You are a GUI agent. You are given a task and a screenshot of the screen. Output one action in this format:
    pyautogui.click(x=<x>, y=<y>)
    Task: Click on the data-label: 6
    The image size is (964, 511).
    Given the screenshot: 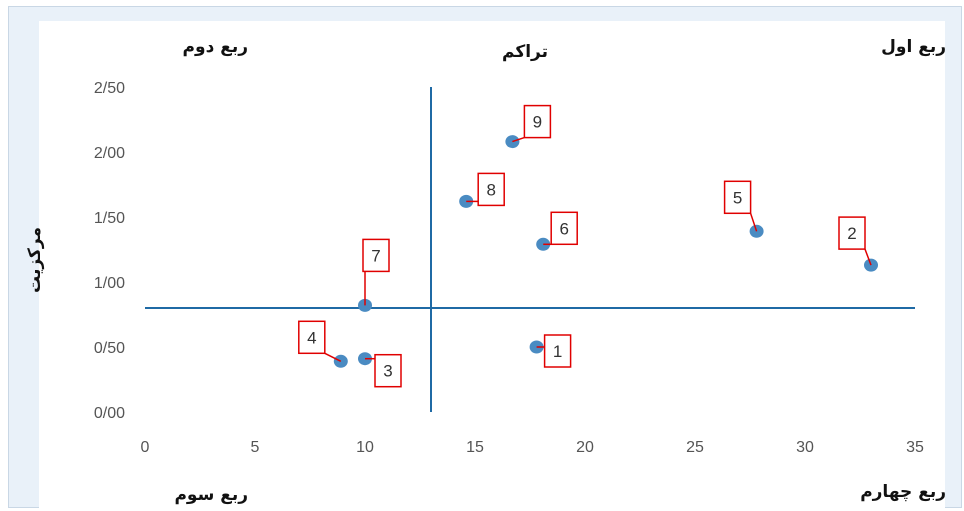 What is the action you would take?
    pyautogui.click(x=563, y=228)
    